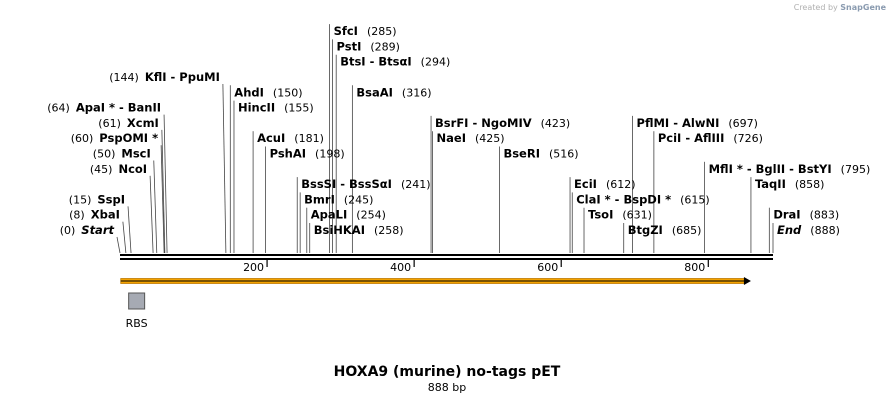 The image size is (894, 404). Describe the element at coordinates (691, 138) in the screenshot. I see `site-name: PciI - AflIII` at that location.